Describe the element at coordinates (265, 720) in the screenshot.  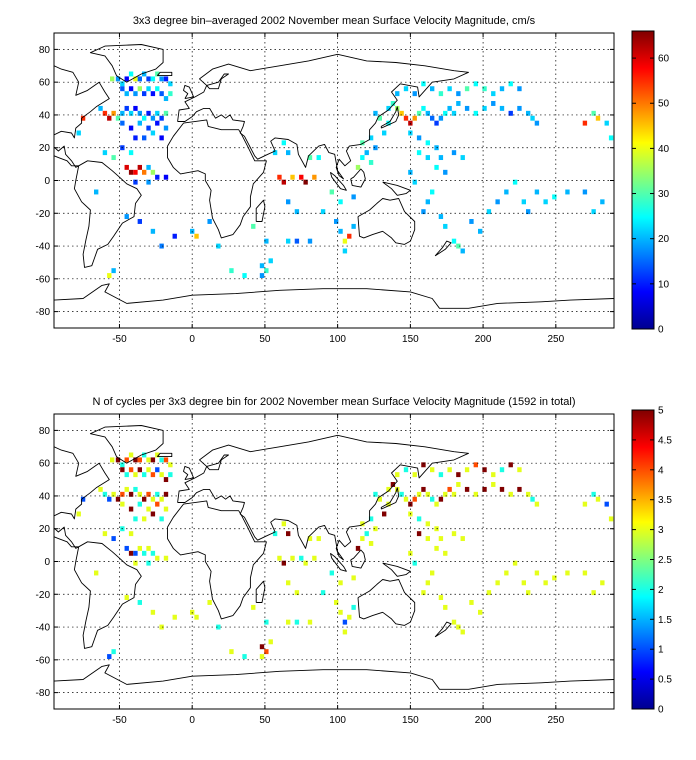
I see `x-tick-label: 50` at that location.